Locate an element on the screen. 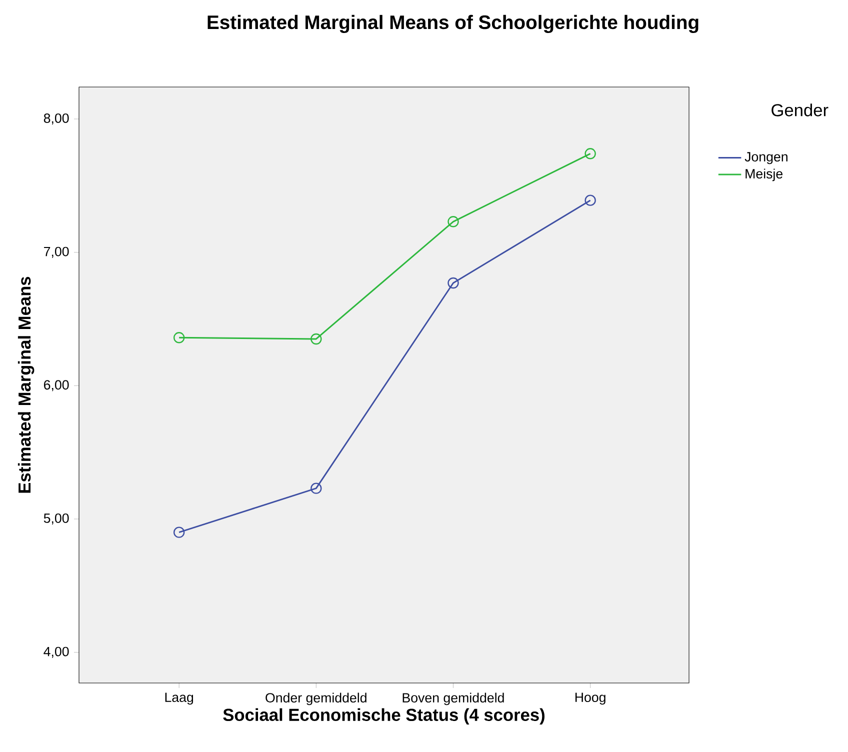 This screenshot has width=848, height=752. y-tick-label: 7,00 is located at coordinates (56, 252).